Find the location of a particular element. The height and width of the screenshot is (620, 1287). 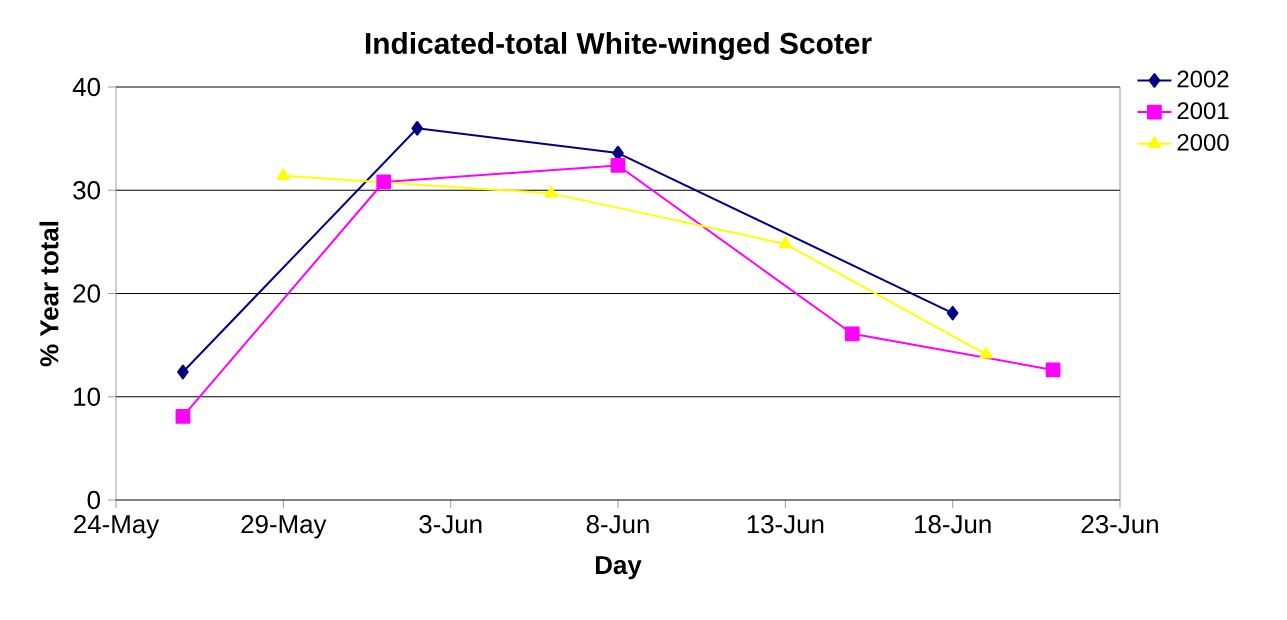

y-tick-label: 10 is located at coordinates (87, 396).